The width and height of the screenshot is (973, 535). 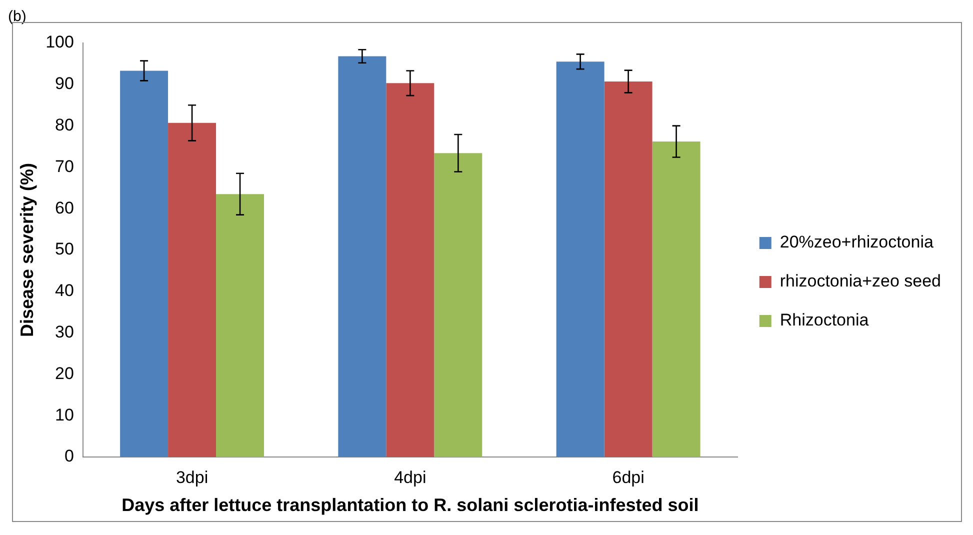 What do you see at coordinates (64, 84) in the screenshot?
I see `y-tick-label: 90` at bounding box center [64, 84].